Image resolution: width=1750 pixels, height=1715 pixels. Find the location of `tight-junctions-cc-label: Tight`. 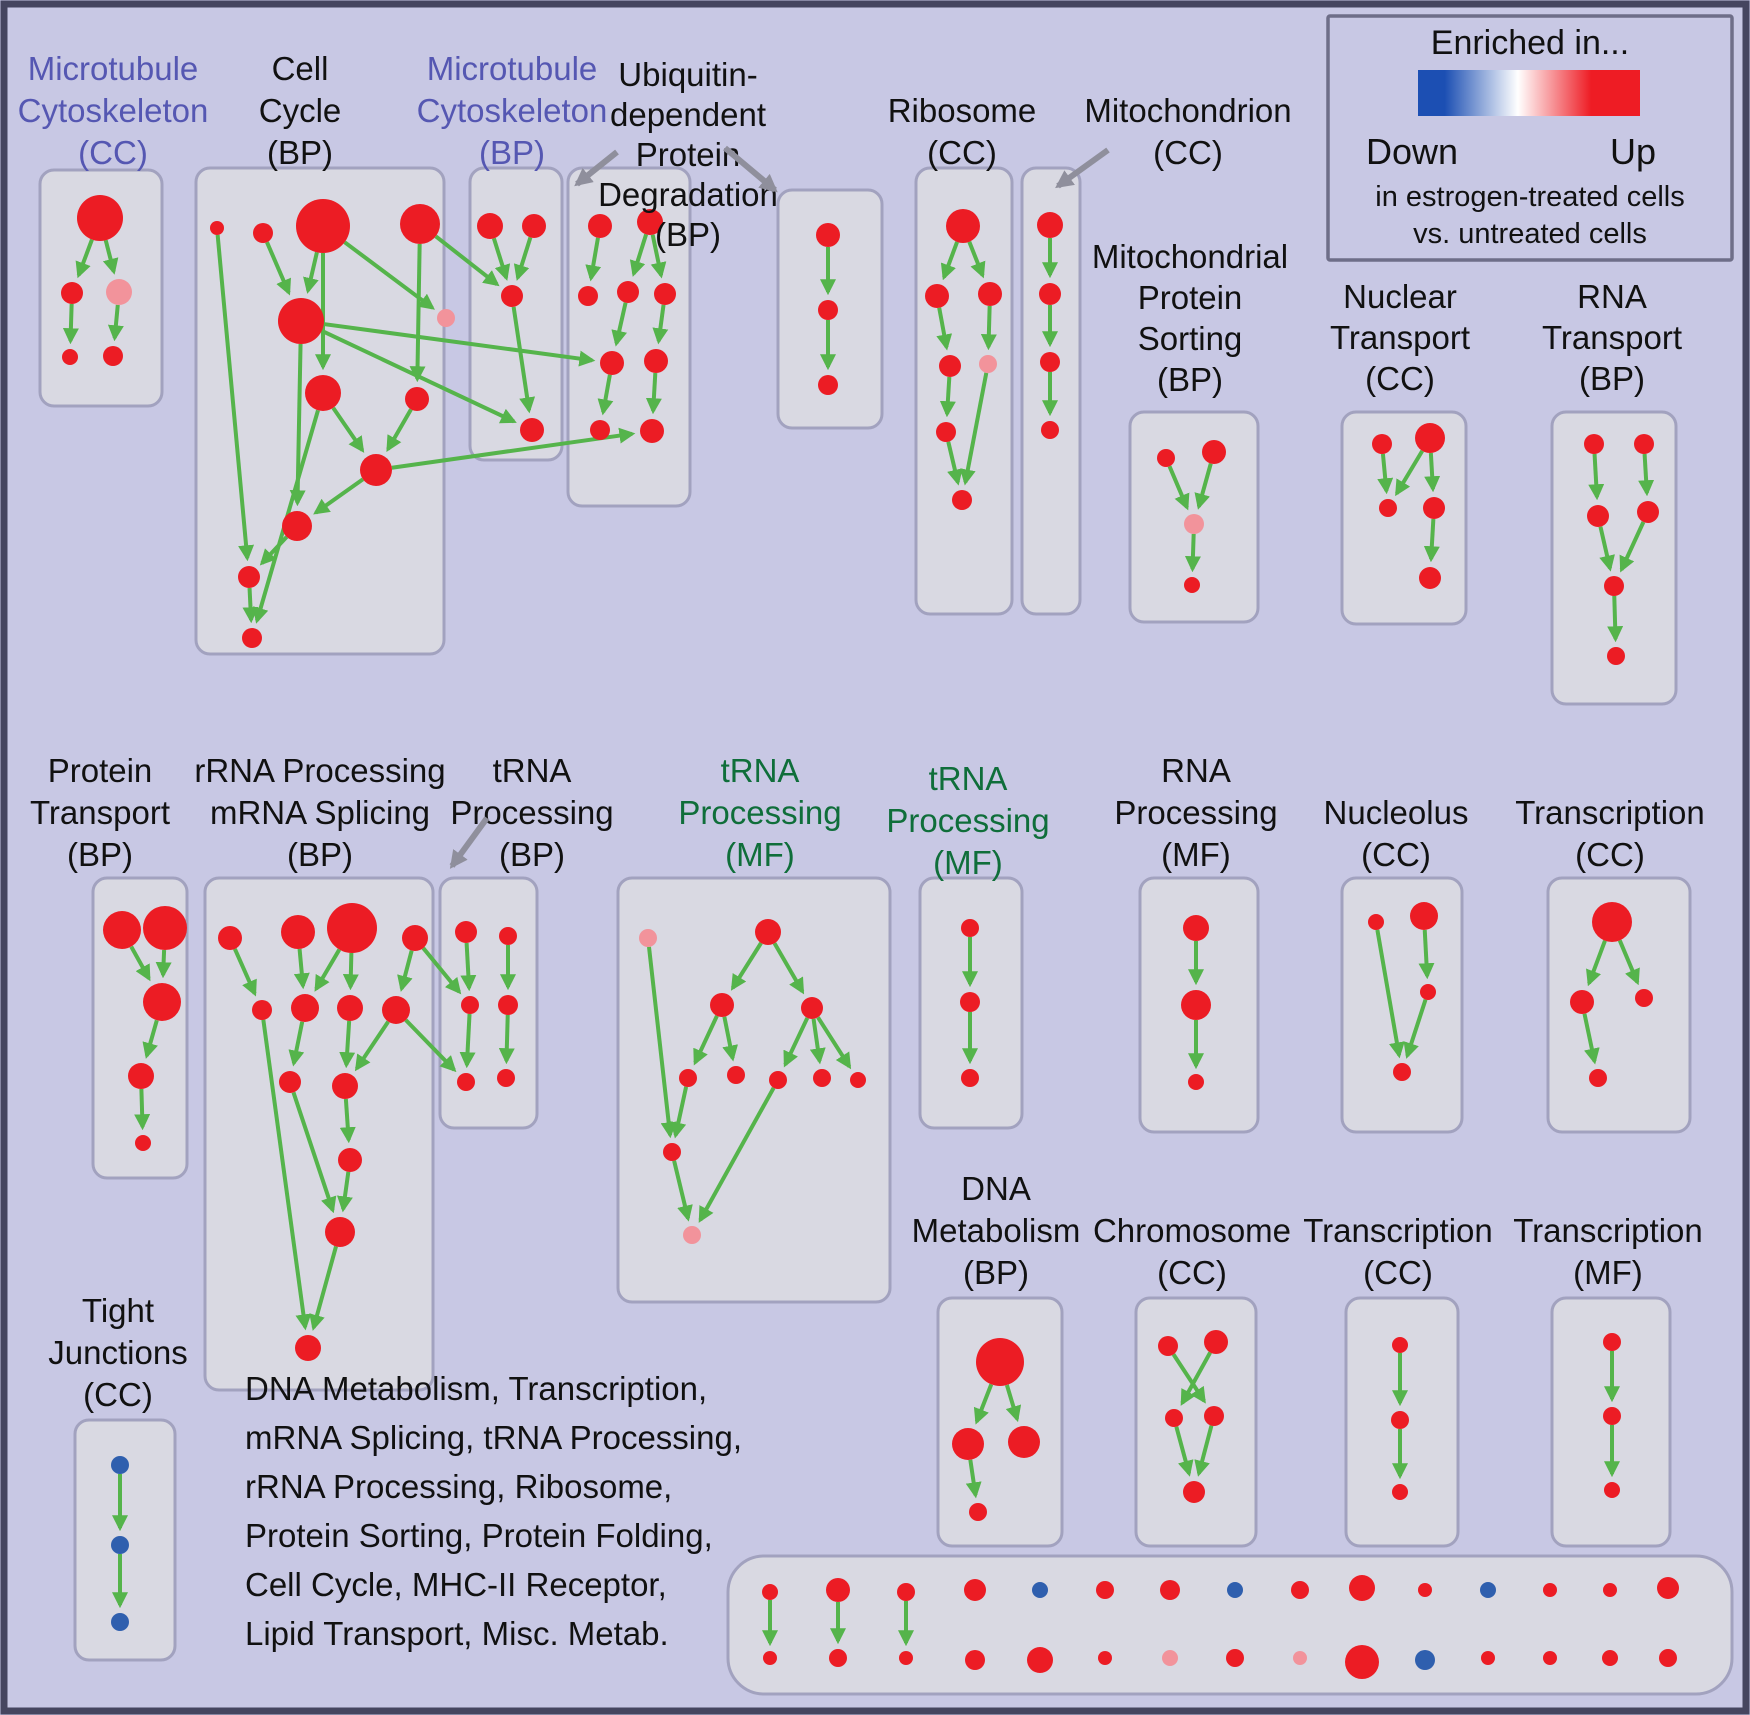

tight-junctions-cc-label: Tight is located at coordinates (118, 1310).